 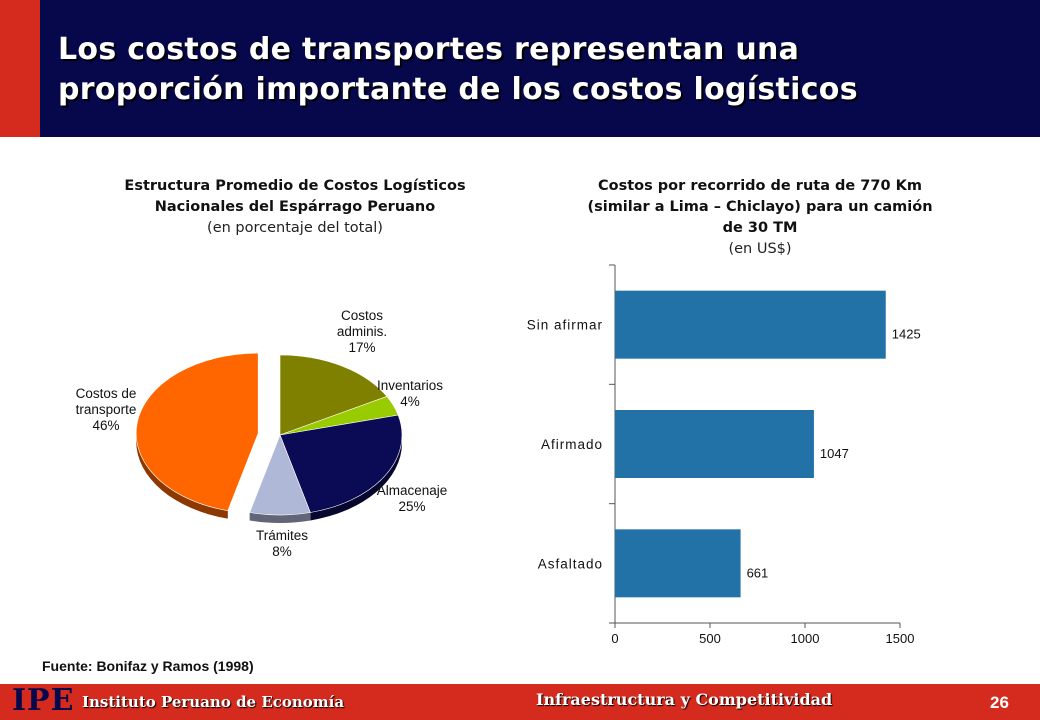 I want to click on bar-x-tick-label-1: 500, so click(x=710, y=638).